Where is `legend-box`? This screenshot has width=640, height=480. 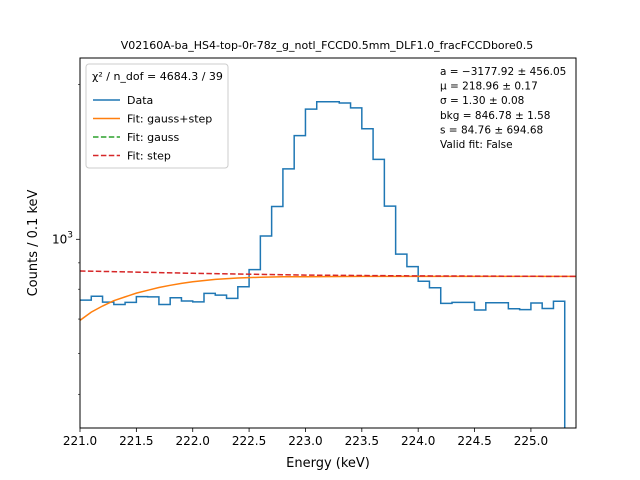
legend-box is located at coordinates (157, 116).